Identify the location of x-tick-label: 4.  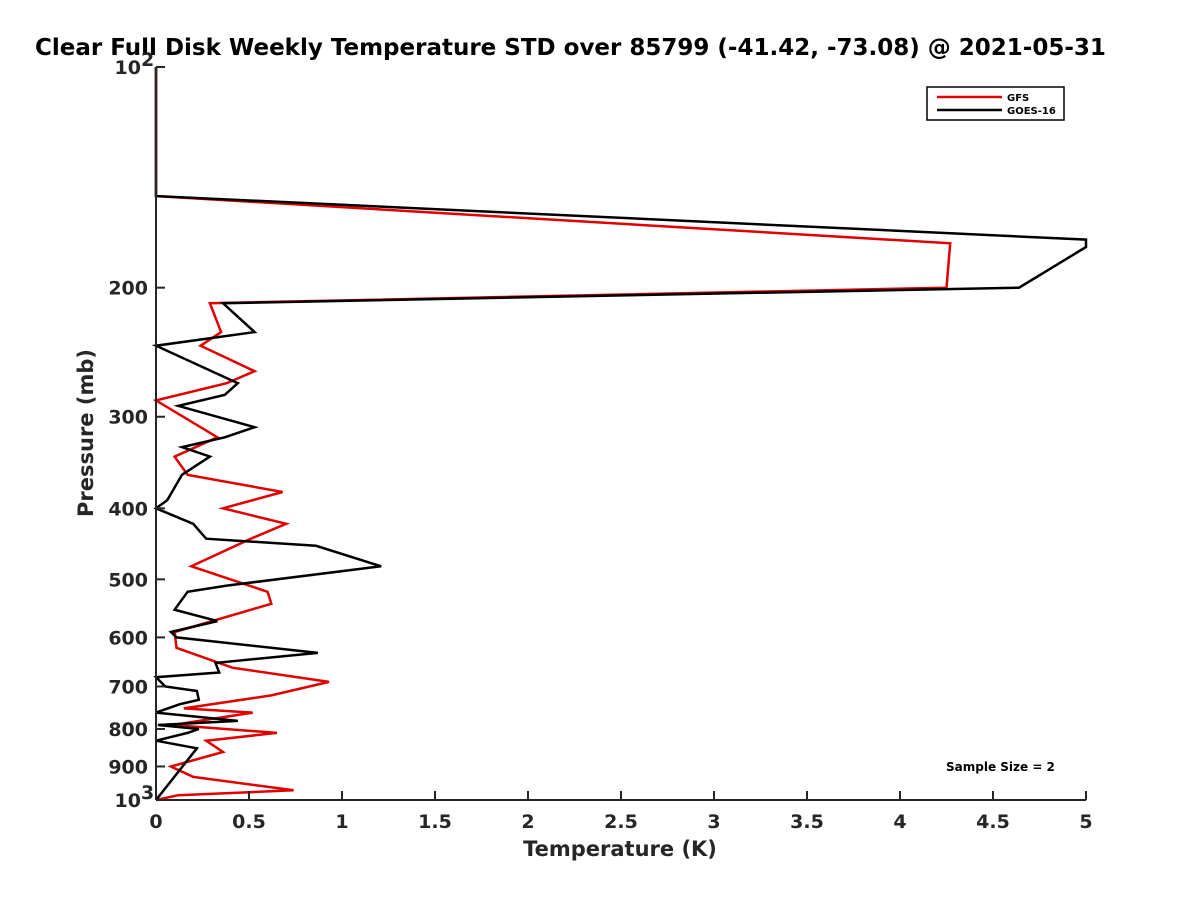
(899, 822).